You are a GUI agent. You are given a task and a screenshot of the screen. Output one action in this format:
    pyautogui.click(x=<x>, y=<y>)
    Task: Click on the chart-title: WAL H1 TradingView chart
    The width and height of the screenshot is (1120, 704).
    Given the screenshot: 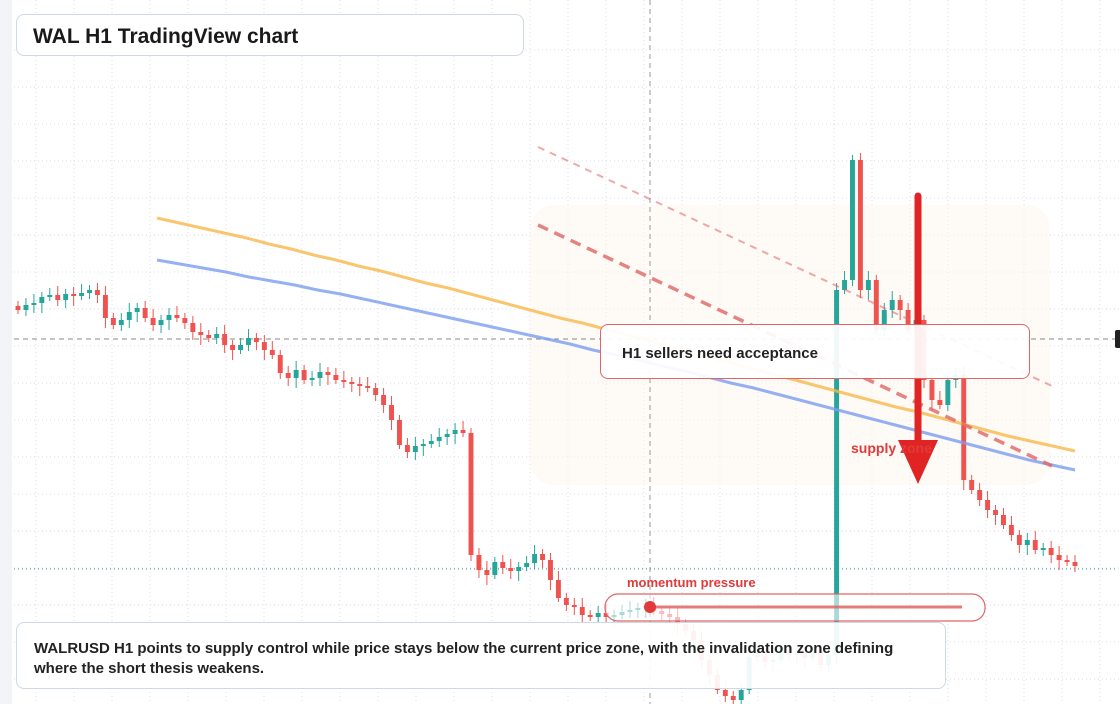 What is the action you would take?
    pyautogui.click(x=166, y=36)
    